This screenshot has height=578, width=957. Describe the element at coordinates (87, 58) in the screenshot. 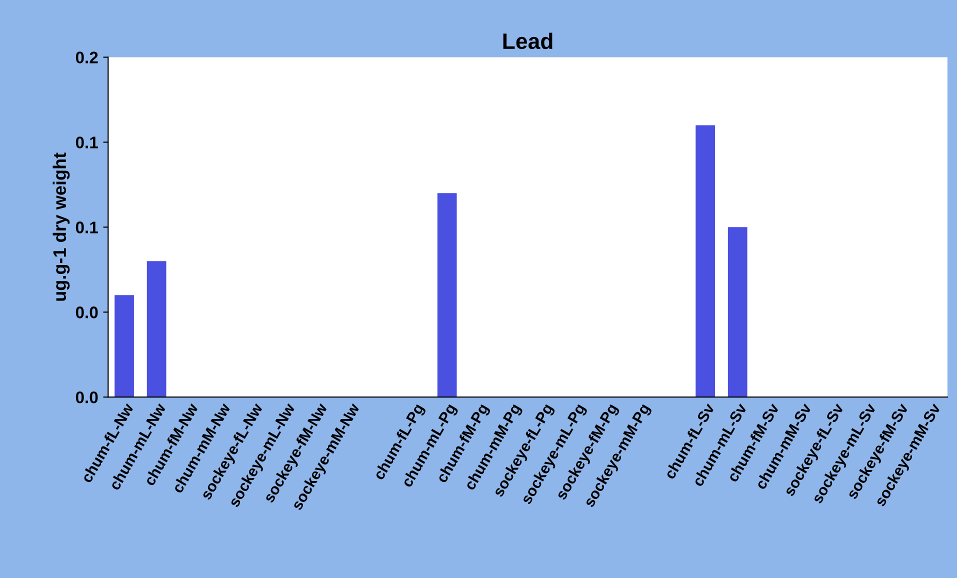

I see `y-tick-label: 0.2` at that location.